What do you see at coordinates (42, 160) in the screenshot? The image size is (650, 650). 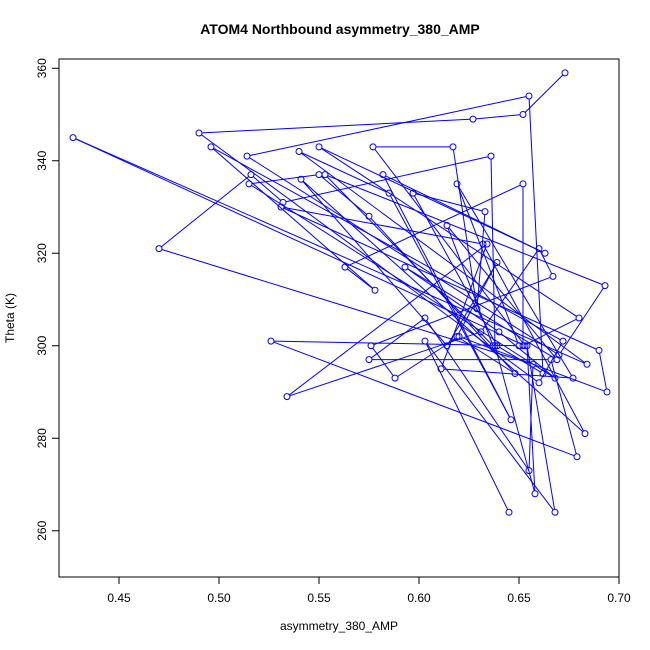 I see `y-tick-label: 340` at bounding box center [42, 160].